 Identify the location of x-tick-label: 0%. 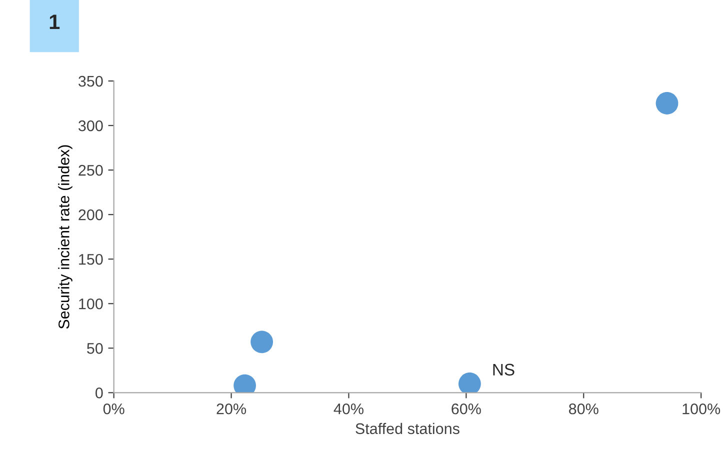
(113, 408).